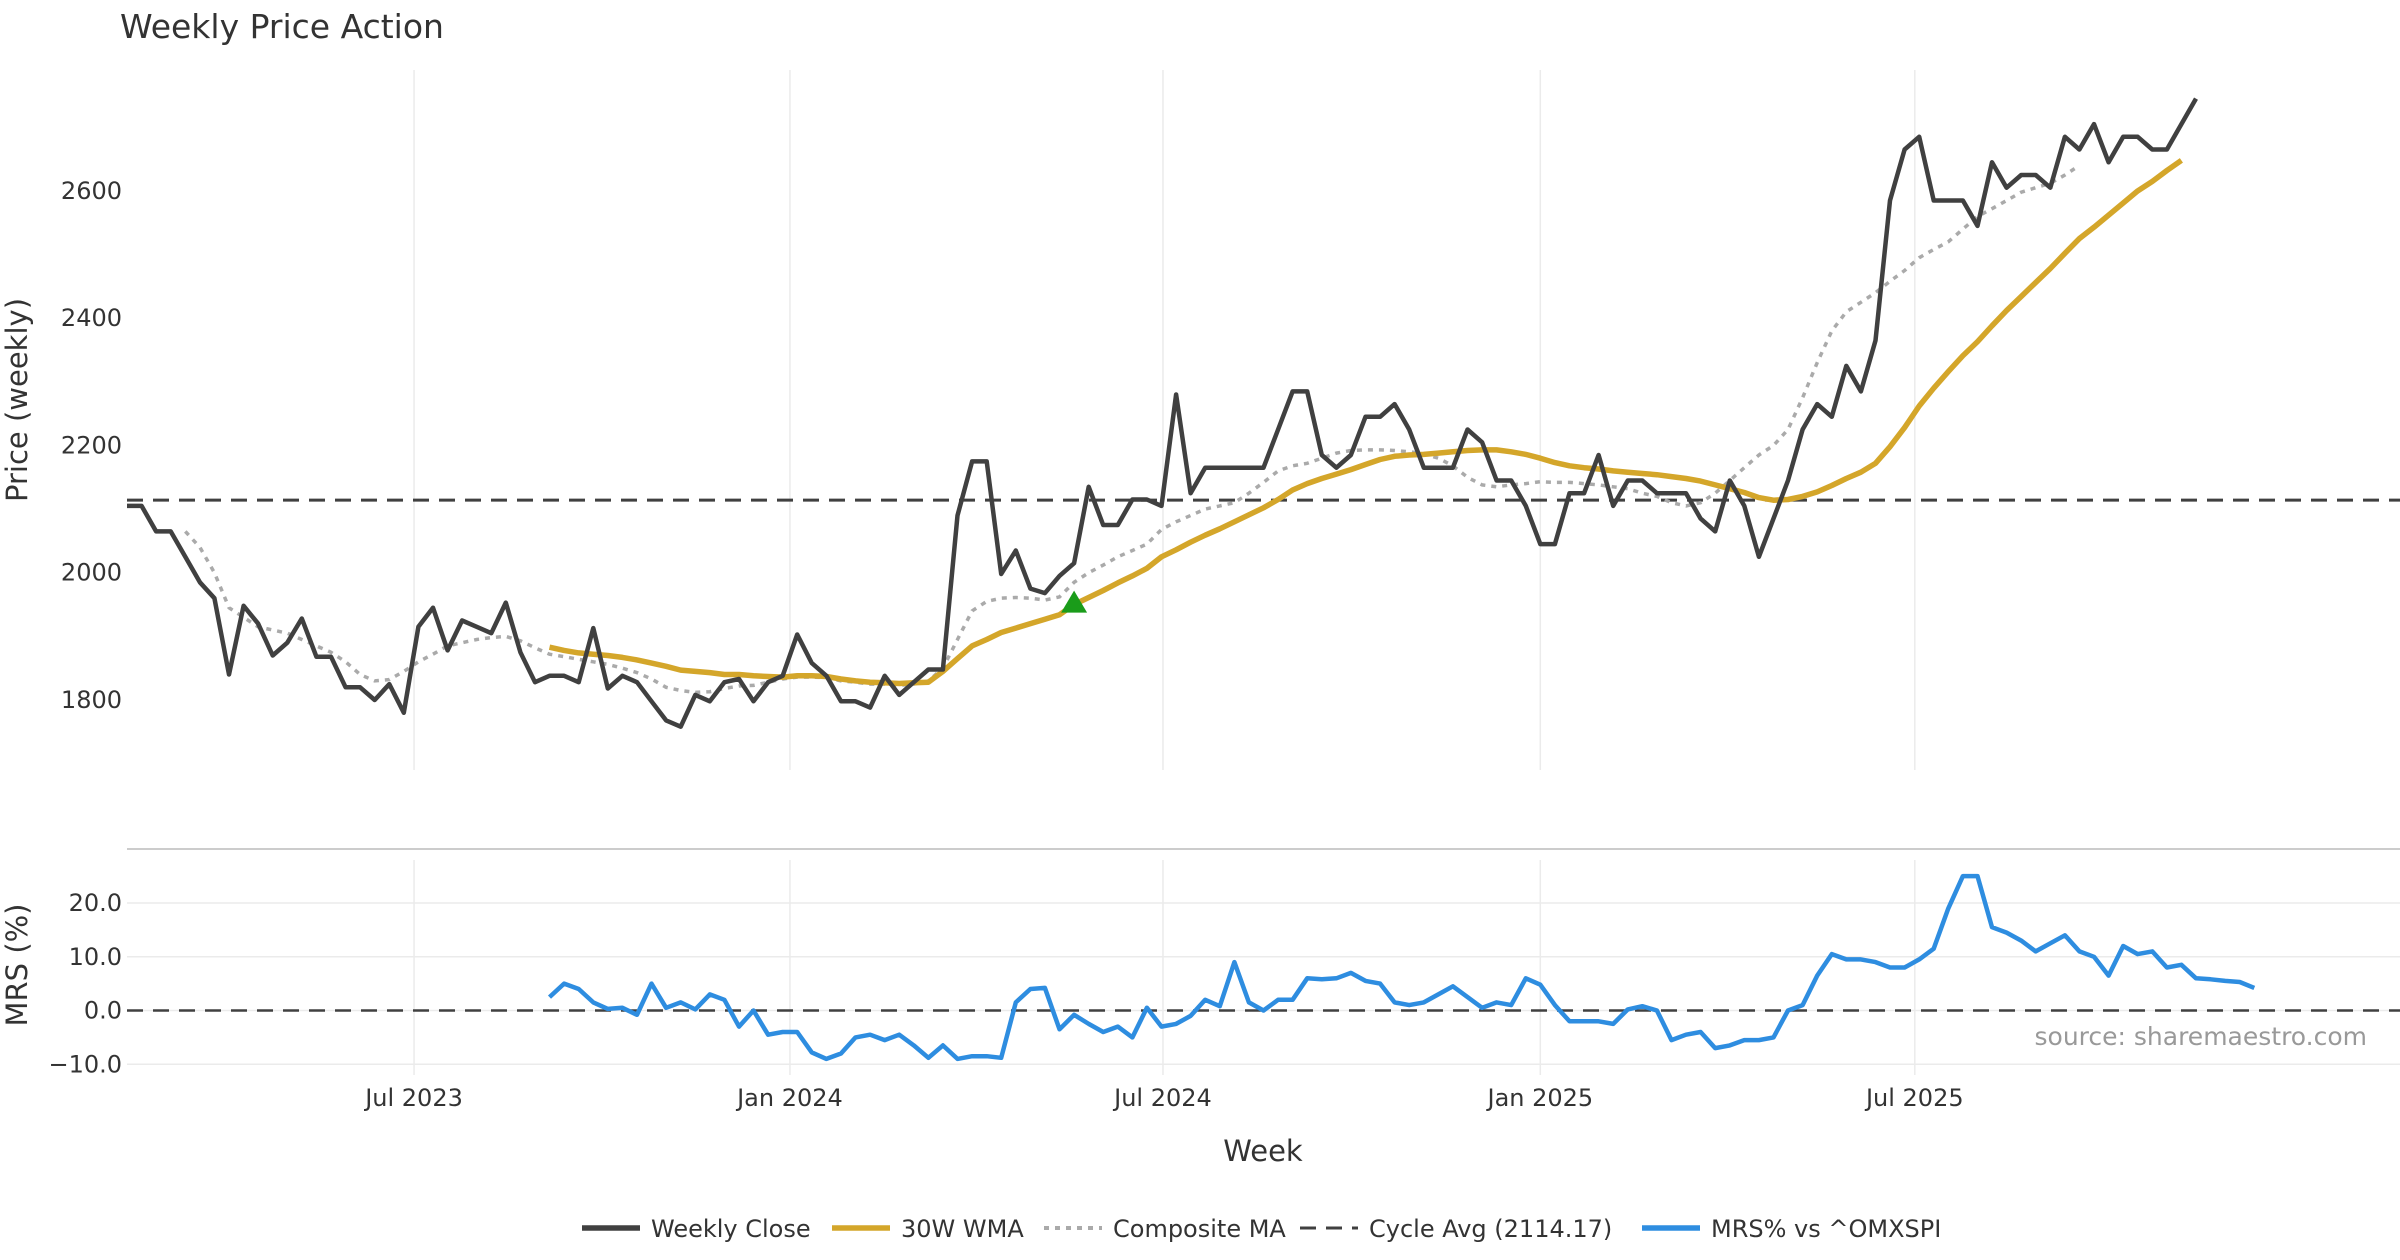 This screenshot has width=2400, height=1260. Describe the element at coordinates (91, 318) in the screenshot. I see `price-ytick-3: 2400` at that location.